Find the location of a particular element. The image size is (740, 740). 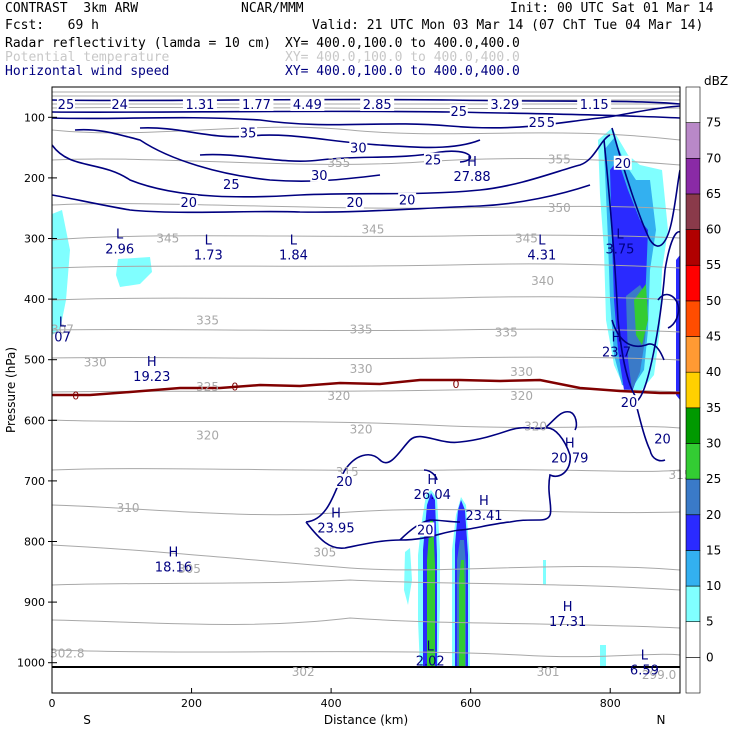

wind-label: 3.29 is located at coordinates (504, 105).